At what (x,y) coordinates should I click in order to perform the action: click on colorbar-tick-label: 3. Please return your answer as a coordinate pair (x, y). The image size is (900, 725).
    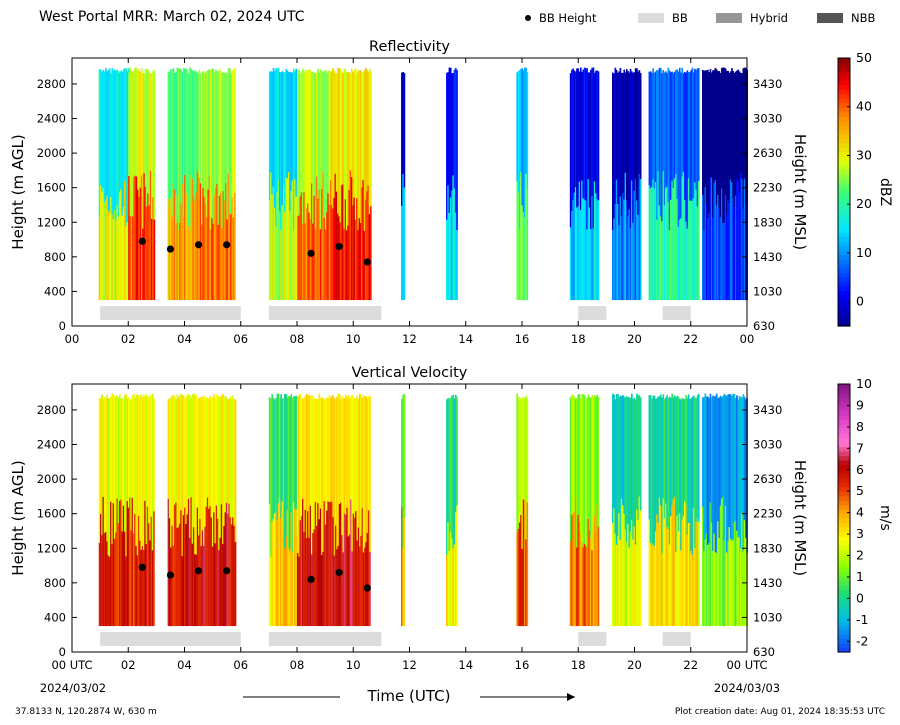
    Looking at the image, I should click on (860, 533).